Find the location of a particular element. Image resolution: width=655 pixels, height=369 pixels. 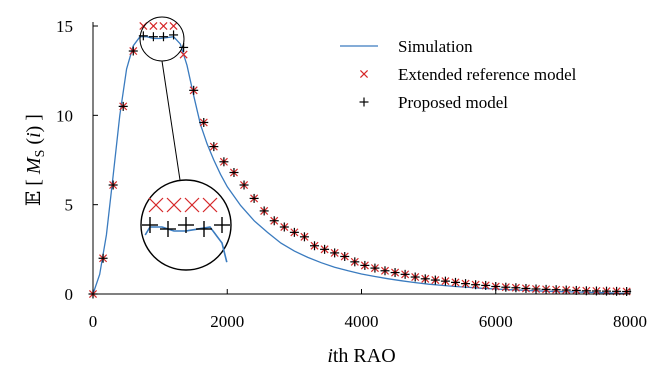

y-tick-label: 0 is located at coordinates (69, 294).